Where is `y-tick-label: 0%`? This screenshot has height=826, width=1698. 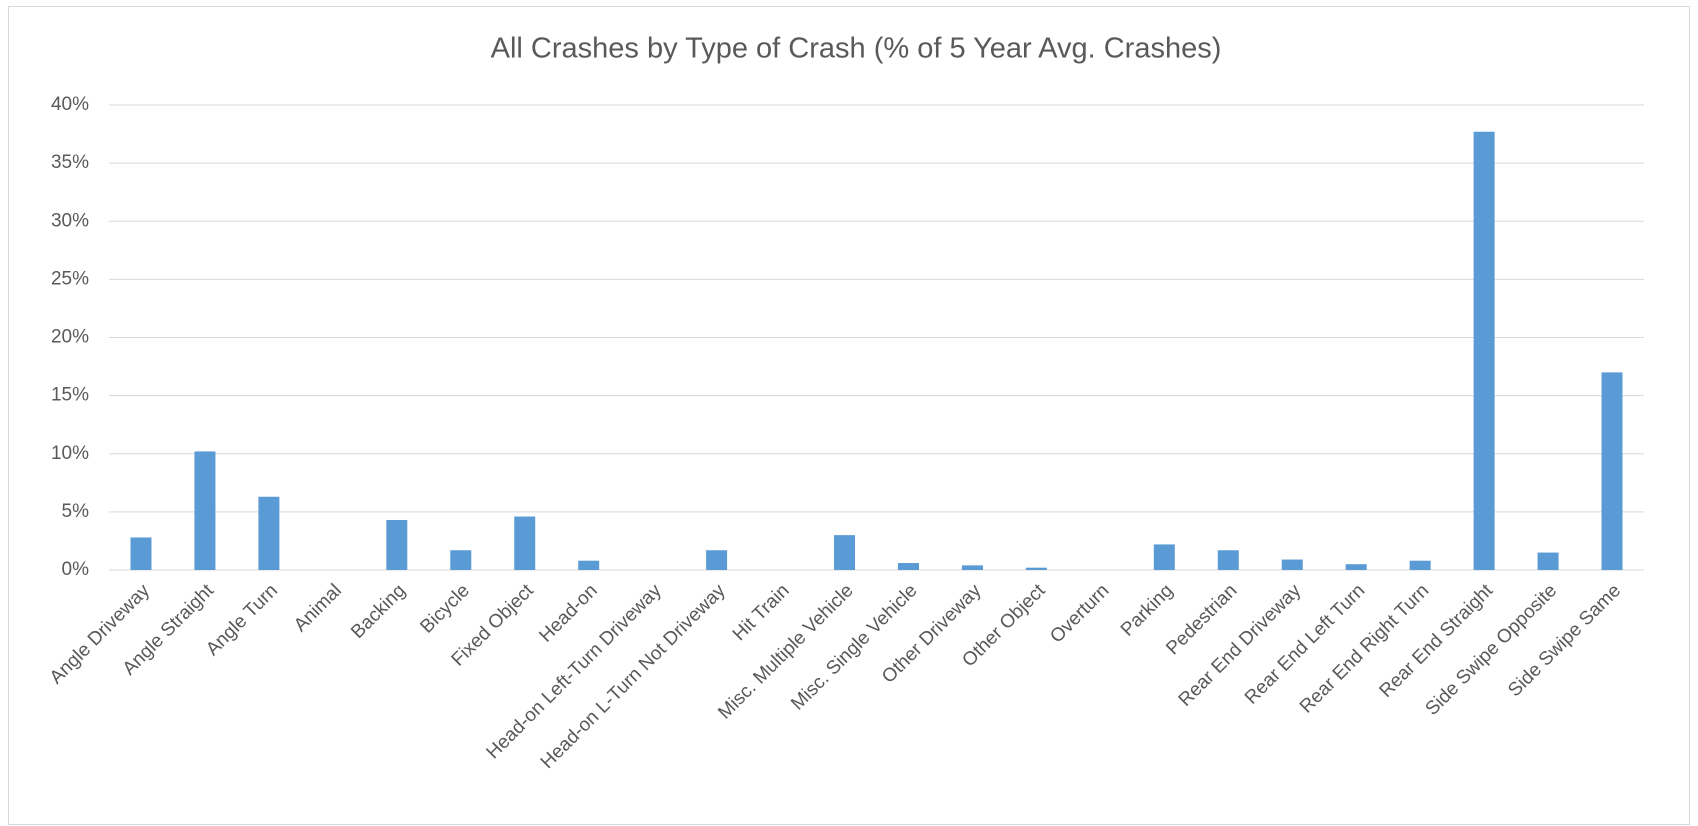
y-tick-label: 0% is located at coordinates (76, 569).